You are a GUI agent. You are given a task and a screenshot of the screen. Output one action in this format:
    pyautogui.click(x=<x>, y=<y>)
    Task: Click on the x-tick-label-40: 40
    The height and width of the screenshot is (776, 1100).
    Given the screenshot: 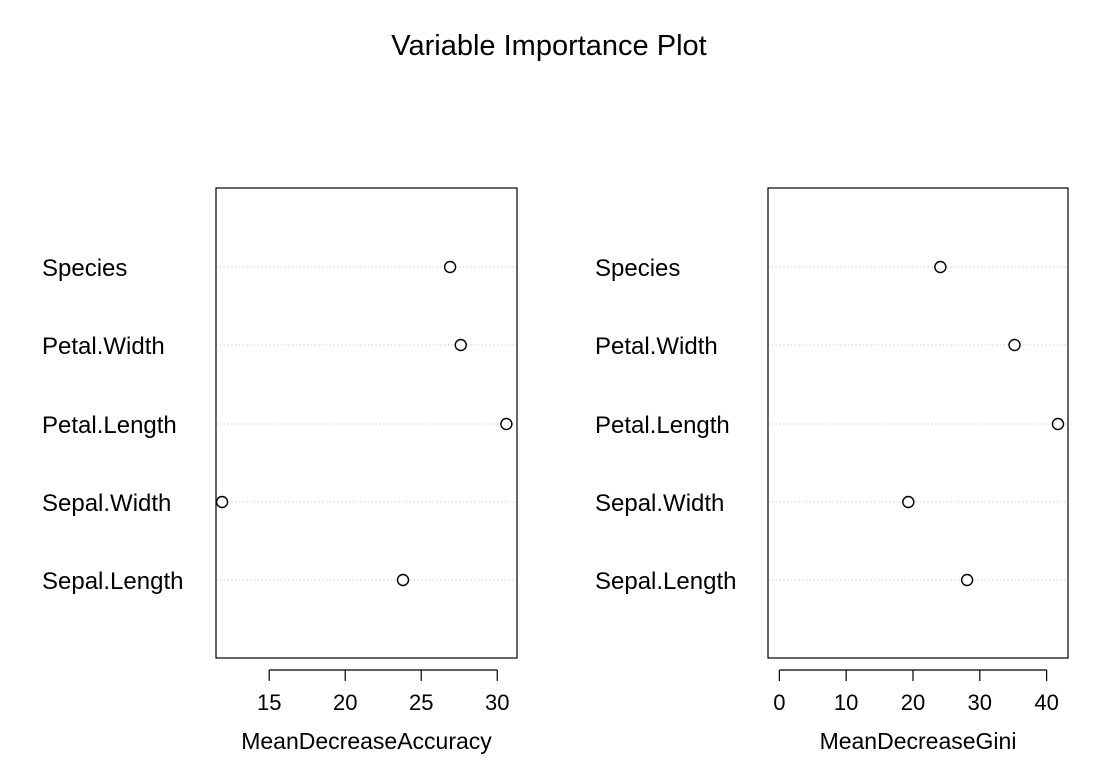 What is the action you would take?
    pyautogui.click(x=1046, y=702)
    